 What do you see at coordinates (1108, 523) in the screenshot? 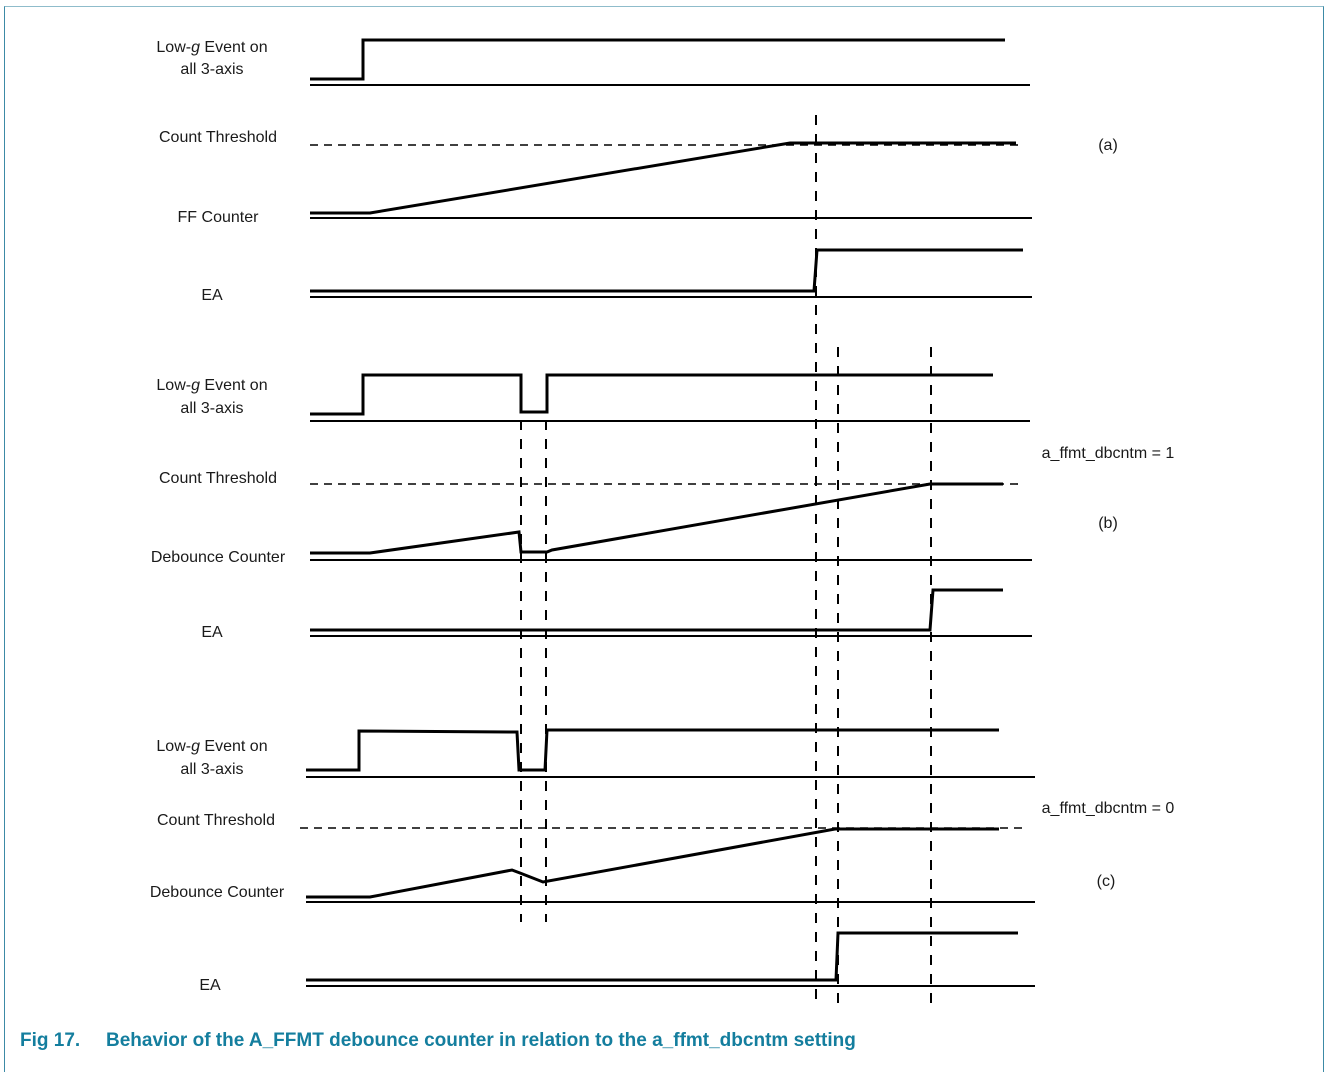
I see `panel-tag: (b)` at bounding box center [1108, 523].